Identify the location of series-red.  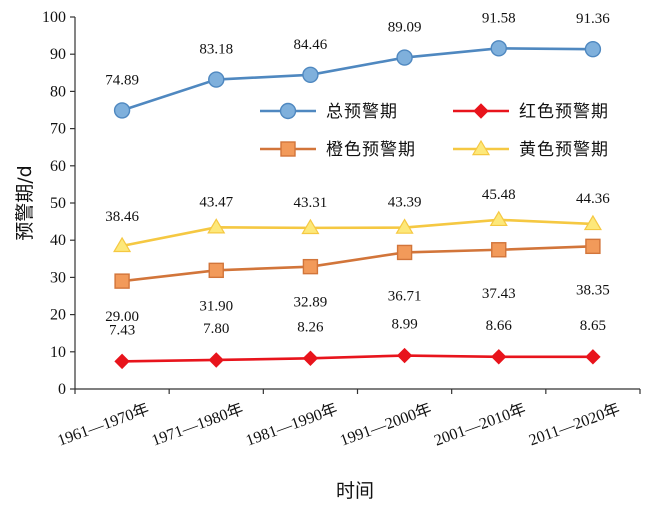
(357, 358).